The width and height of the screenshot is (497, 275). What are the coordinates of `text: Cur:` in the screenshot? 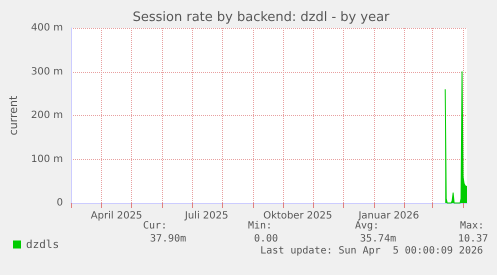 It's located at (155, 226).